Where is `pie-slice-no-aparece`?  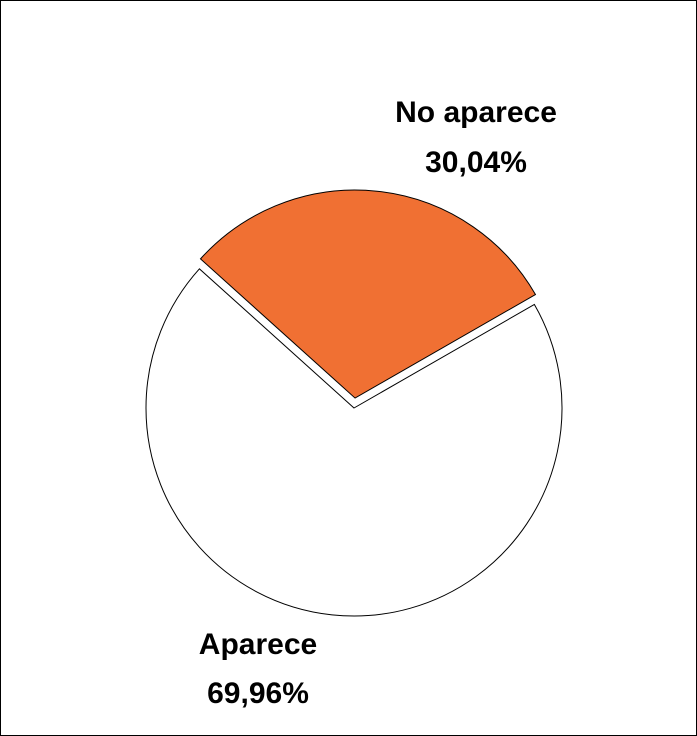
pie-slice-no-aparece is located at coordinates (368, 294).